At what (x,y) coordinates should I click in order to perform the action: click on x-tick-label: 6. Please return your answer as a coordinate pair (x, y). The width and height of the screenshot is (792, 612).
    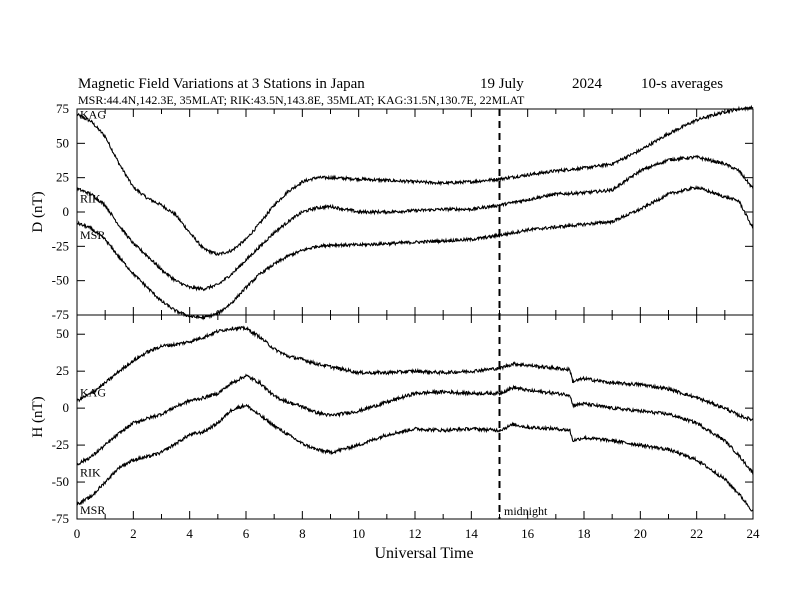
    Looking at the image, I should click on (246, 533).